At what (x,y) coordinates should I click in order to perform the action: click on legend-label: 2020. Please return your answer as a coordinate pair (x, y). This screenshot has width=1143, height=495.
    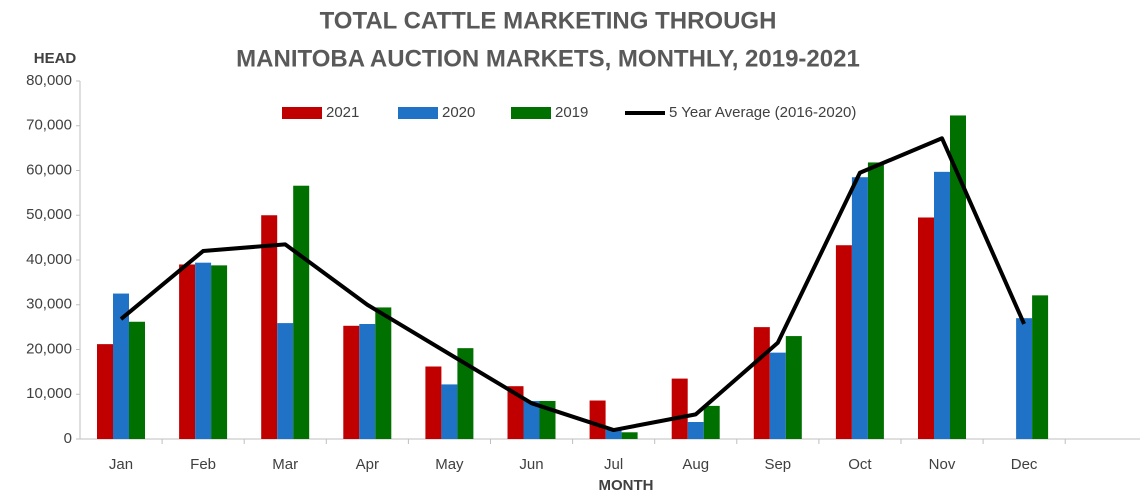
    Looking at the image, I should click on (458, 112).